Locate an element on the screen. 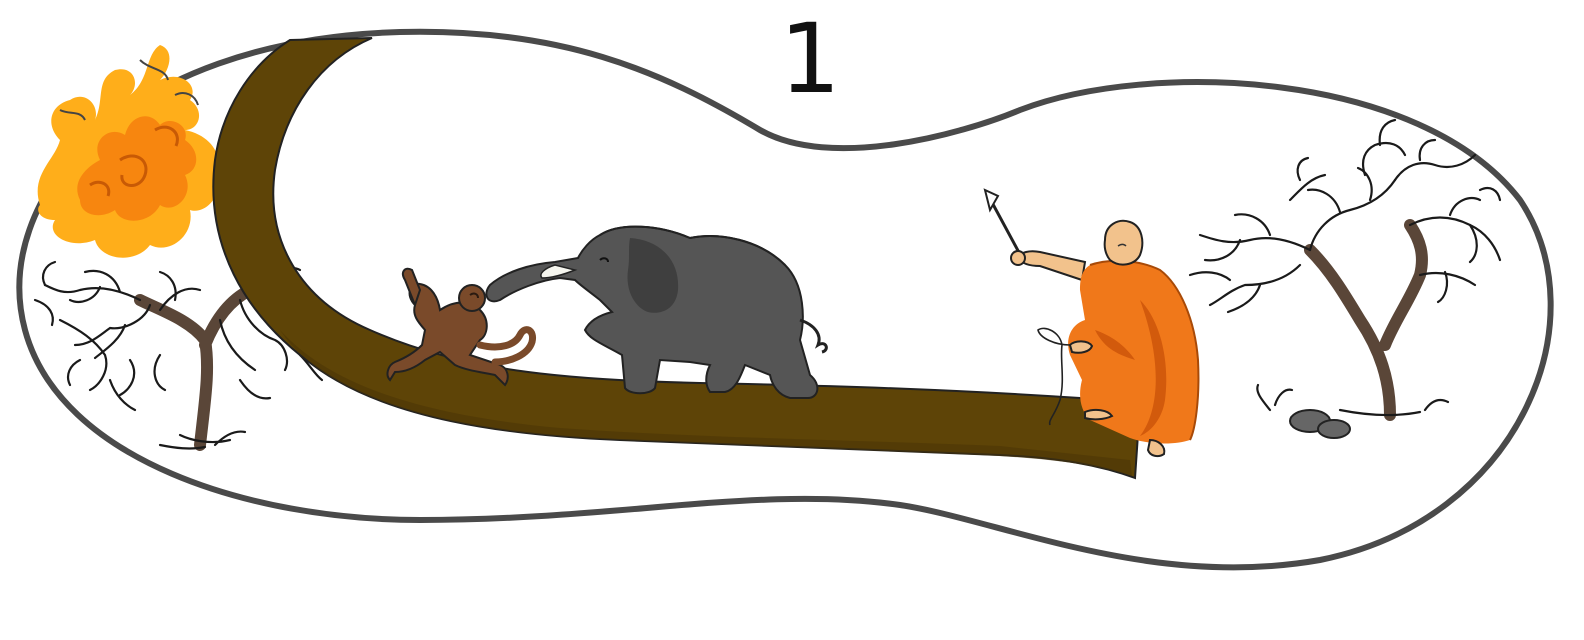 This screenshot has width=1584, height=640. bare-tree-right is located at coordinates (1345, 269).